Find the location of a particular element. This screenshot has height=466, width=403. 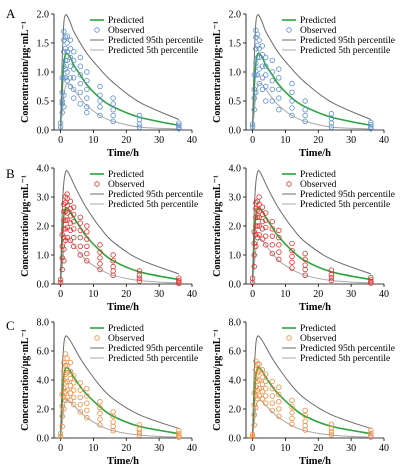

axes: 0 10 20 30 40 0.0 2.0 4.0 6.0 8.0 is located at coordinates (117, 386).